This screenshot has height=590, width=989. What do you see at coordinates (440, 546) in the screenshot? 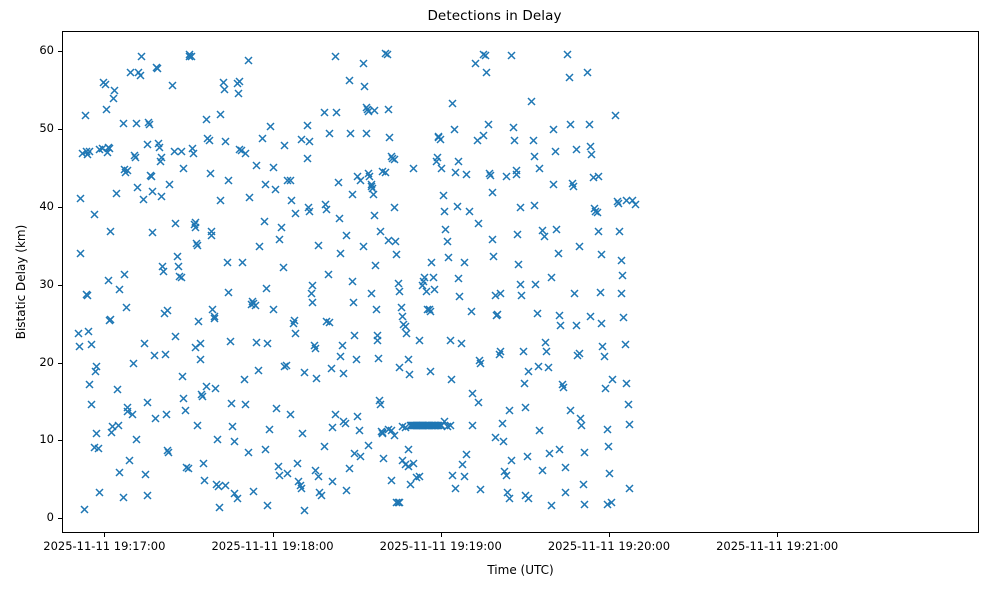
I see `x-tick-label: 2025-11-11 19:19:00` at bounding box center [440, 546].